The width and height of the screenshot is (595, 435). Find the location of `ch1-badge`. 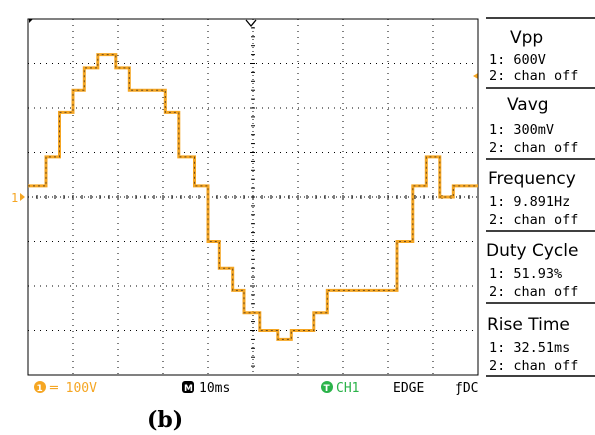

ch1-badge is located at coordinates (40, 387).